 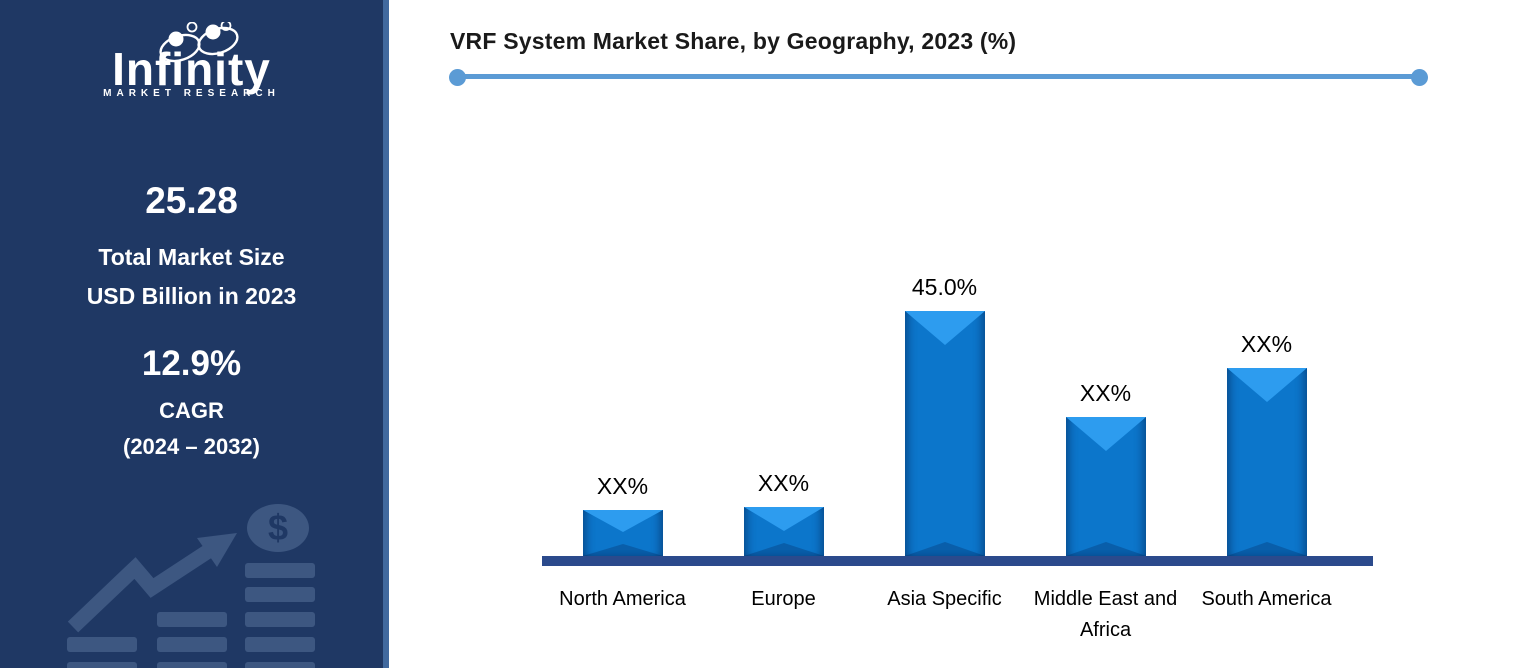 What do you see at coordinates (783, 483) in the screenshot?
I see `bar-value-label-europe: XX%` at bounding box center [783, 483].